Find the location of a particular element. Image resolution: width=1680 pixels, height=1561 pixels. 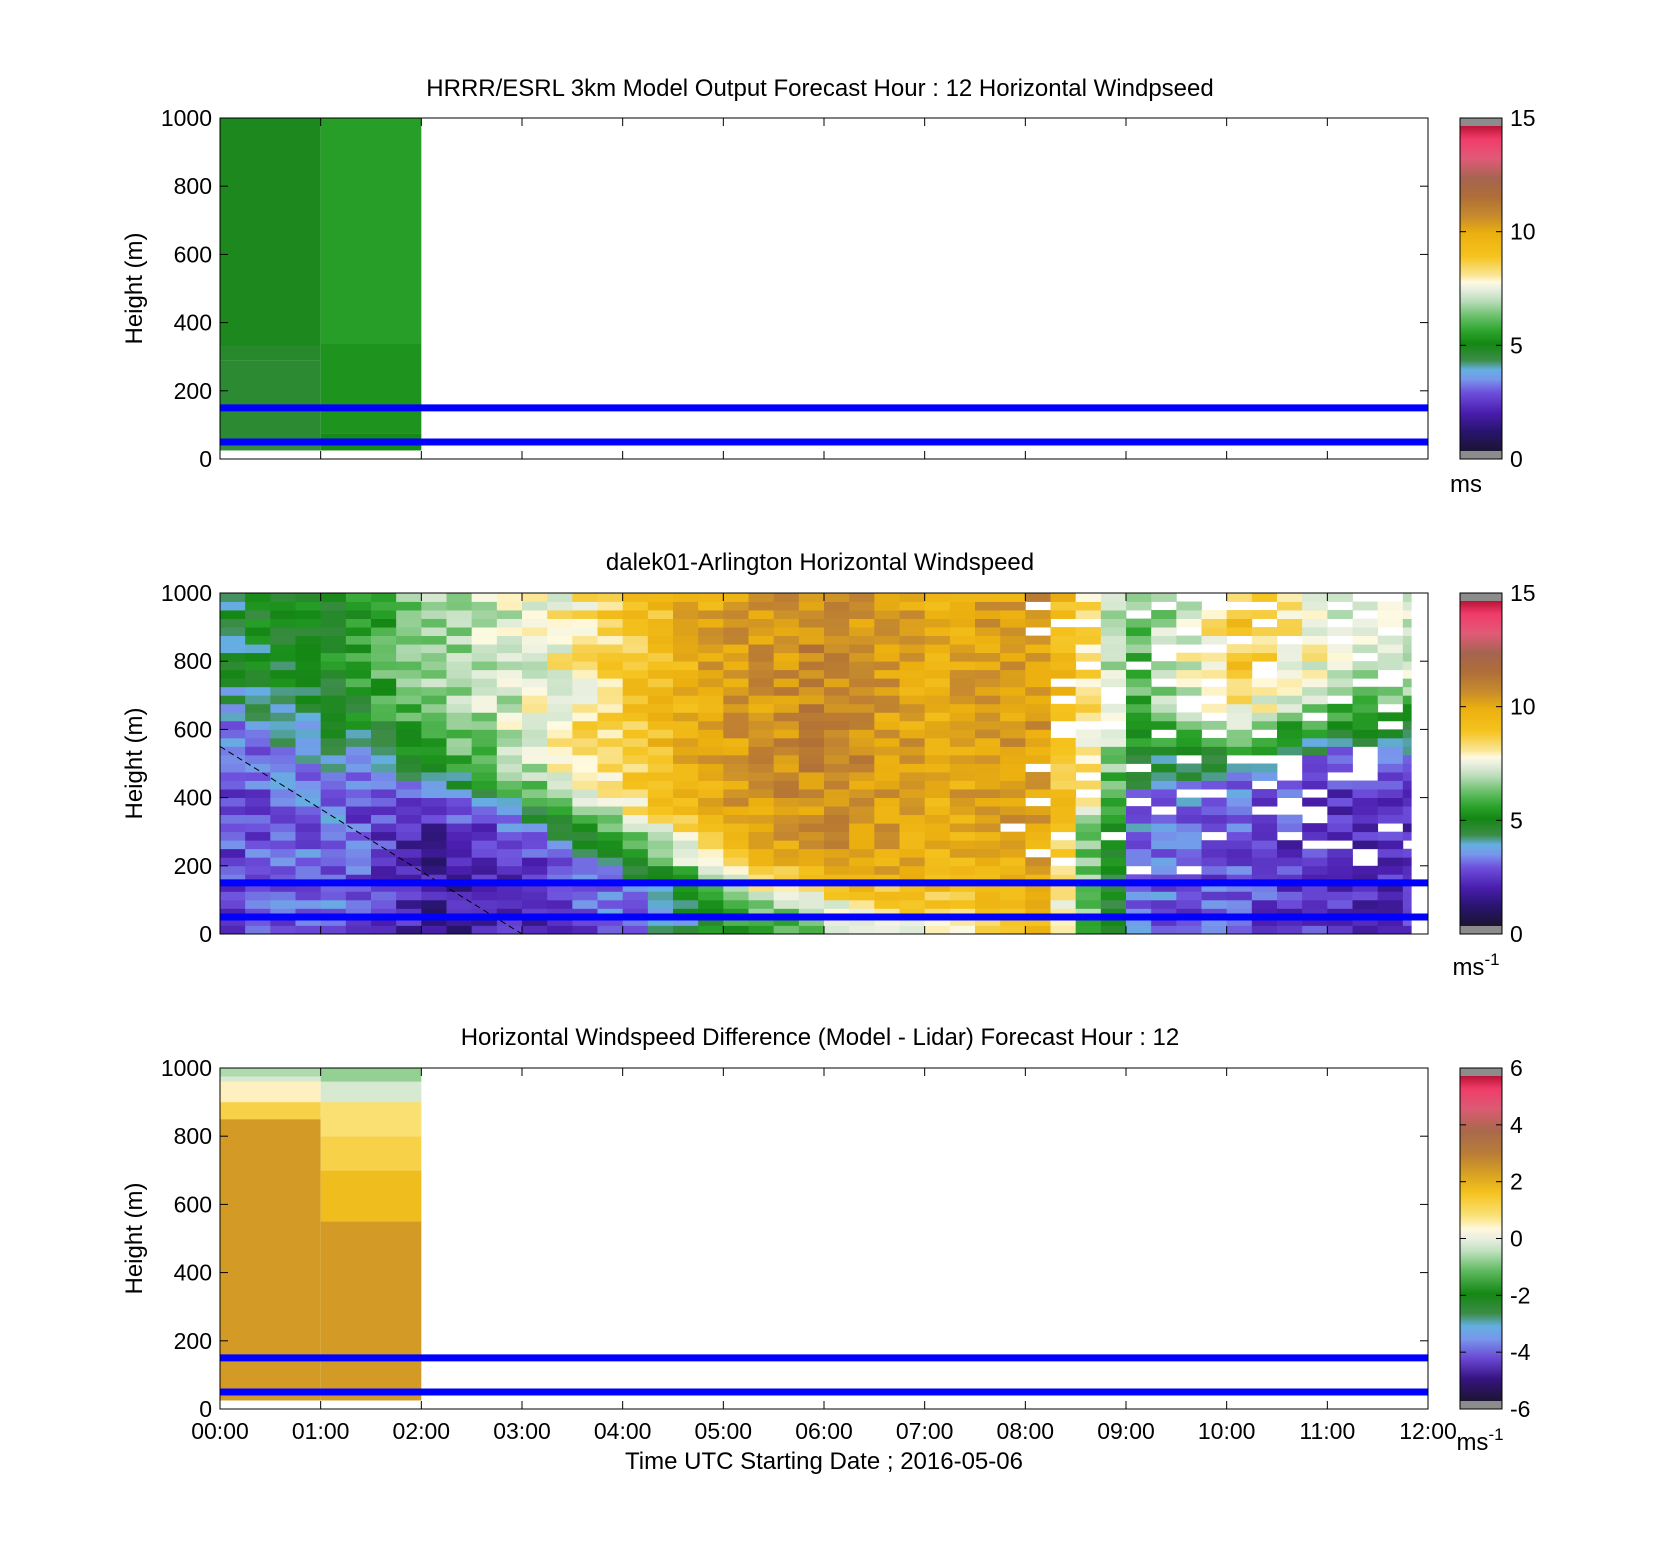

x-tick-label: 06:00 is located at coordinates (824, 1431).